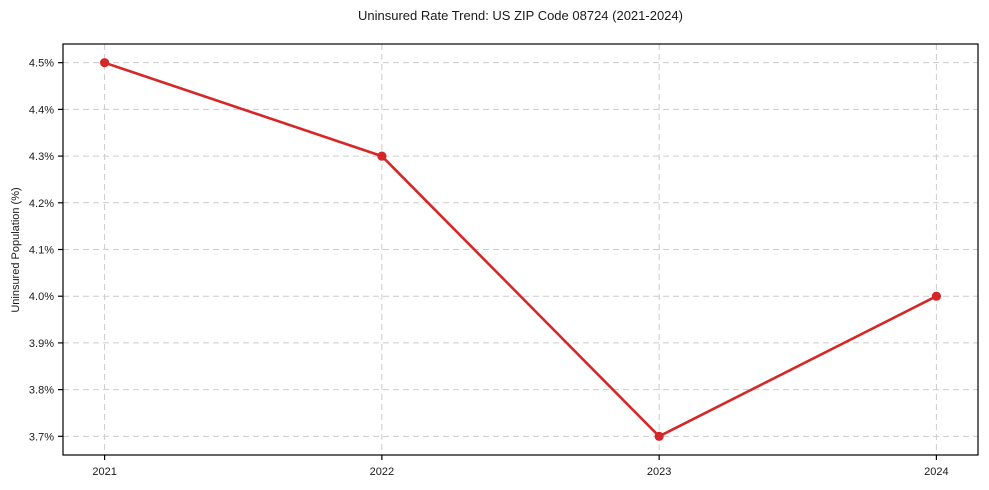 The height and width of the screenshot is (490, 989). What do you see at coordinates (41, 251) in the screenshot?
I see `y-tick-label: 4.1%` at bounding box center [41, 251].